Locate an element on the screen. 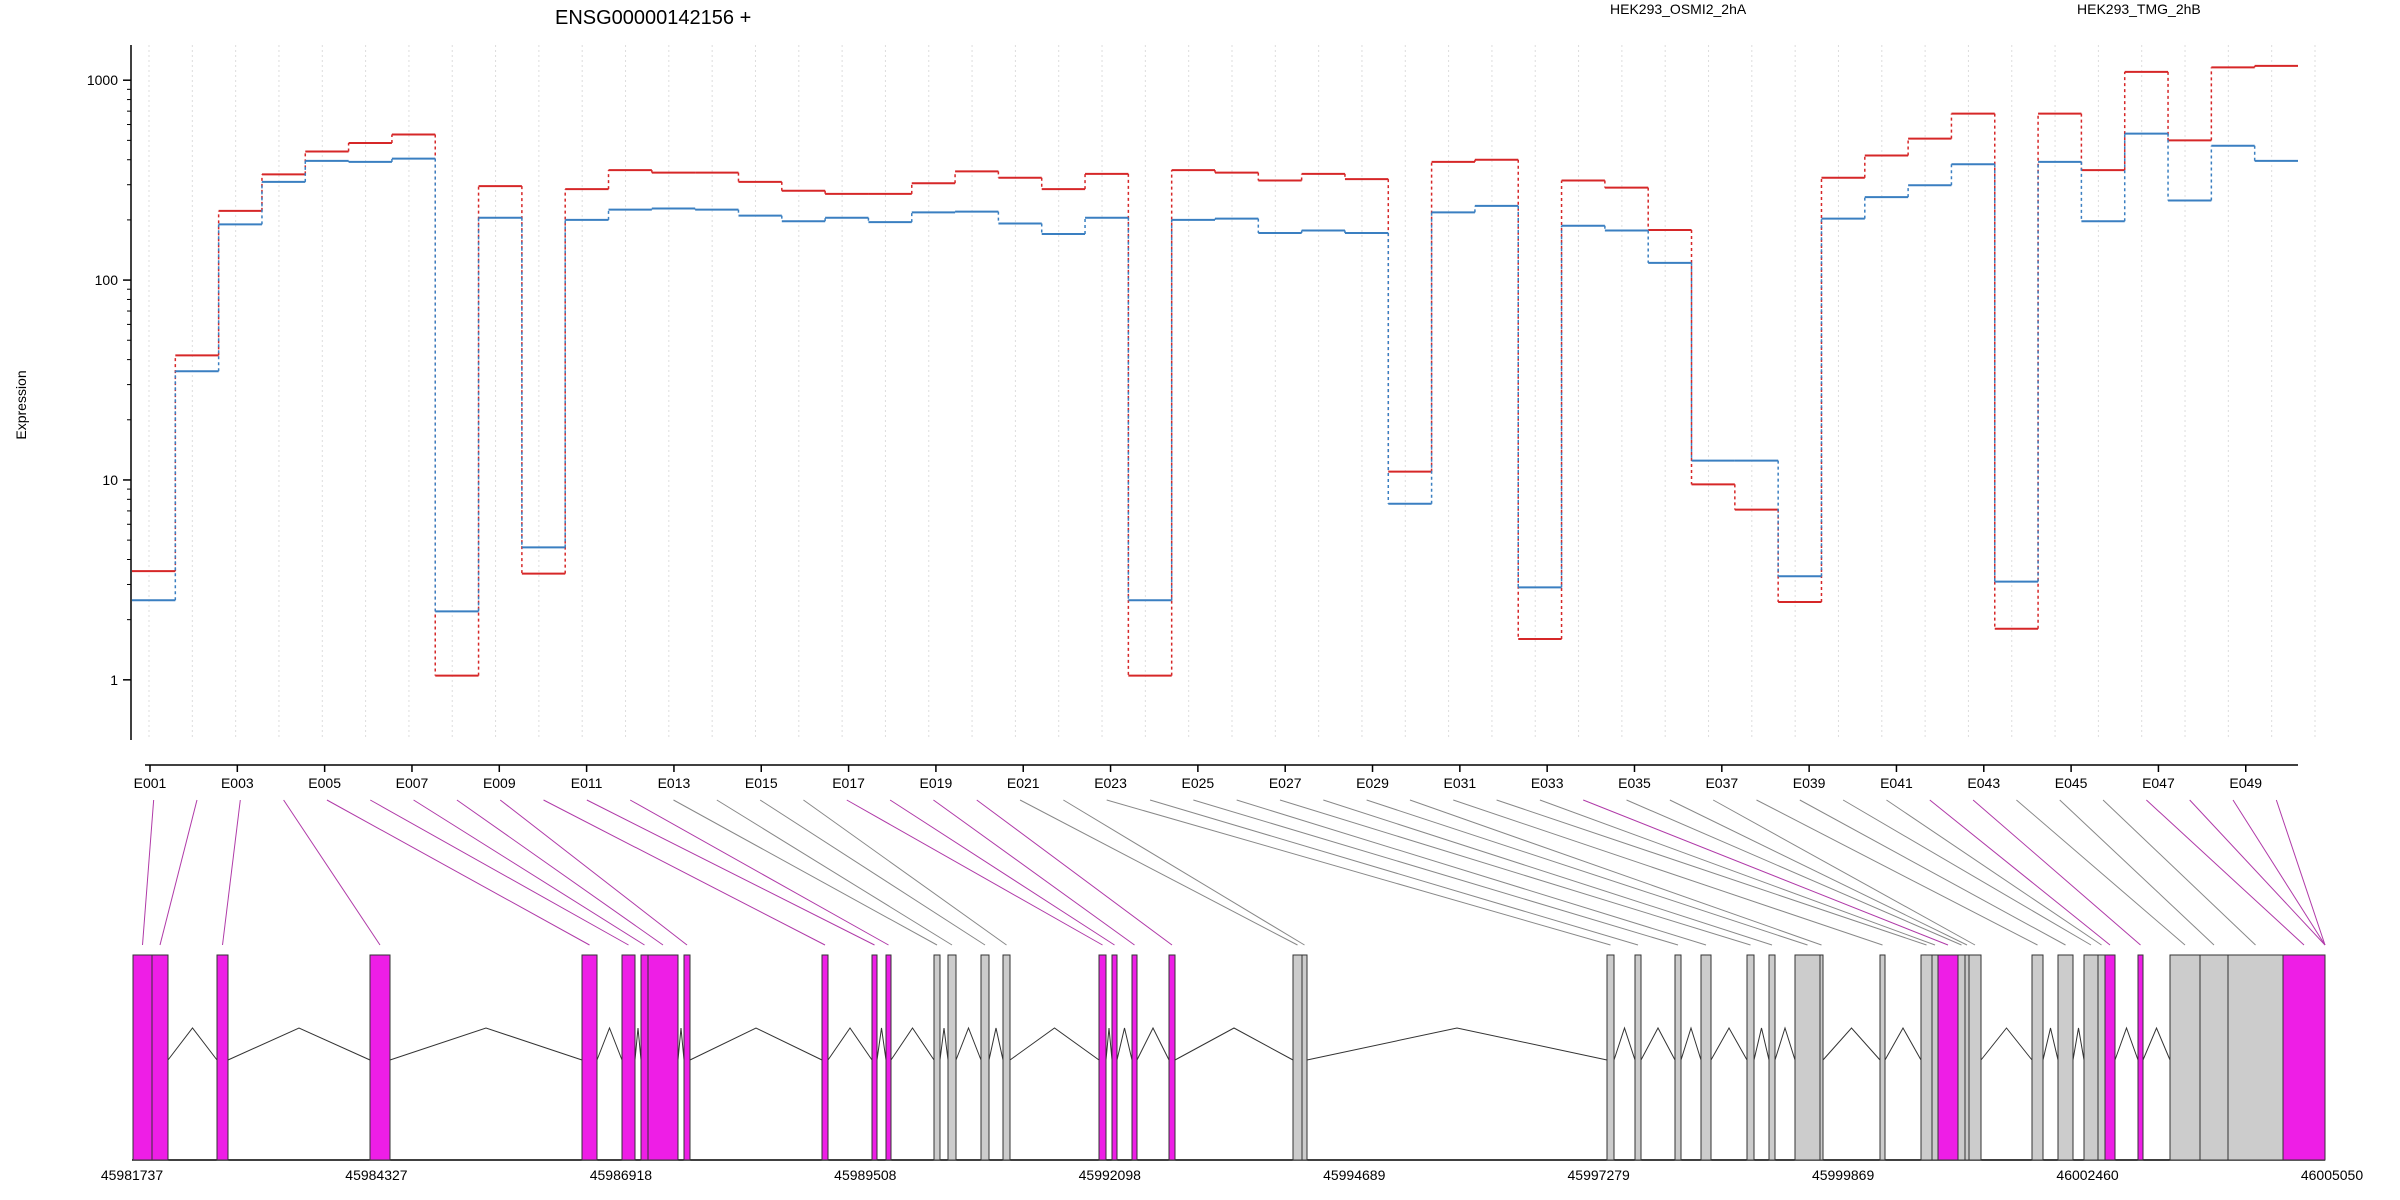 The image size is (2400, 1200). exon-tick-label: E037 is located at coordinates (1721, 783).